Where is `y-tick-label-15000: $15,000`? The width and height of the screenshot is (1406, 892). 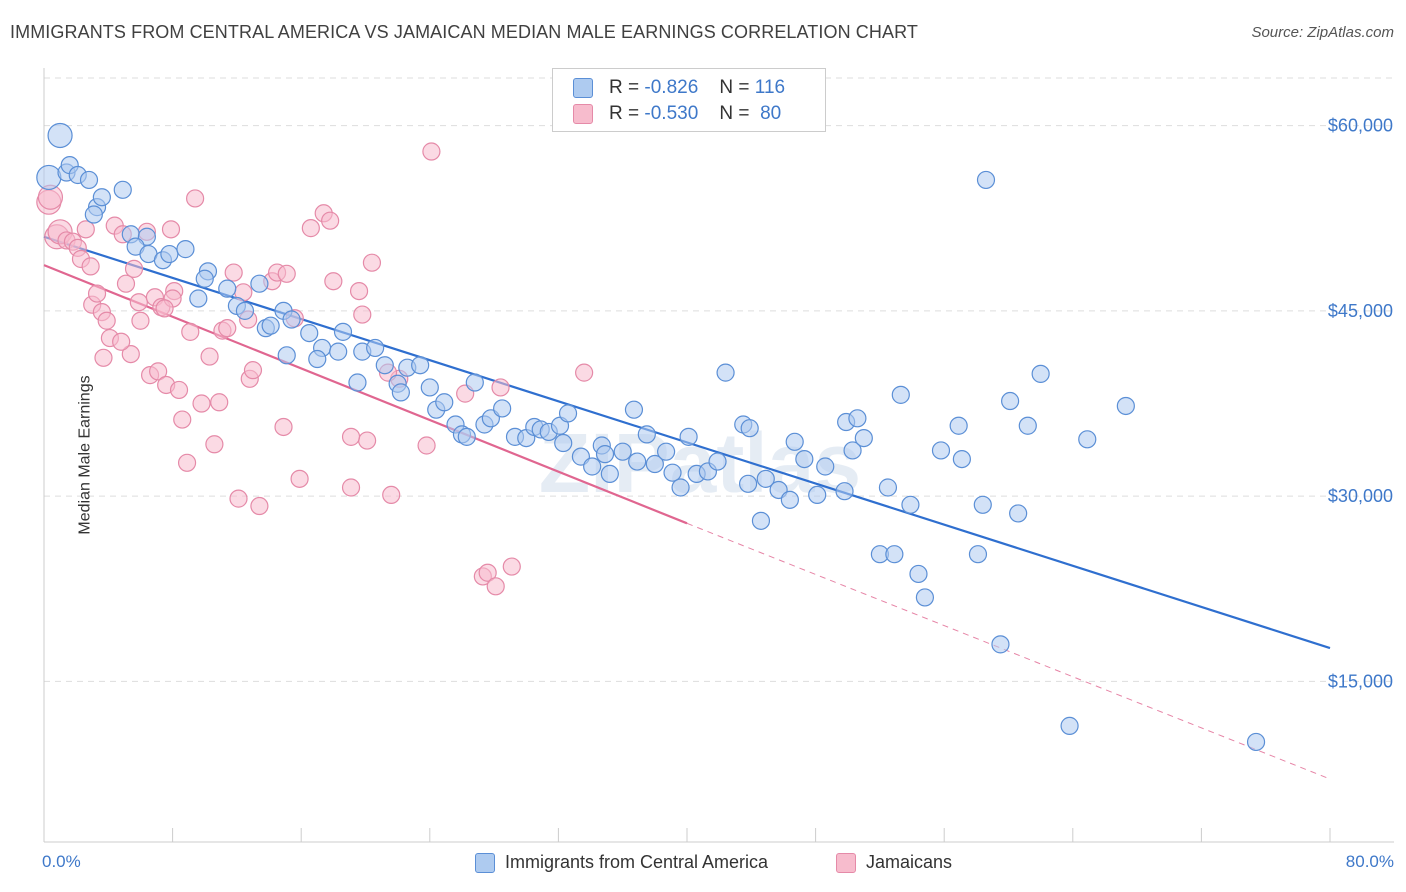
y-tick-label-15000: $15,000 is located at coordinates (1360, 681).